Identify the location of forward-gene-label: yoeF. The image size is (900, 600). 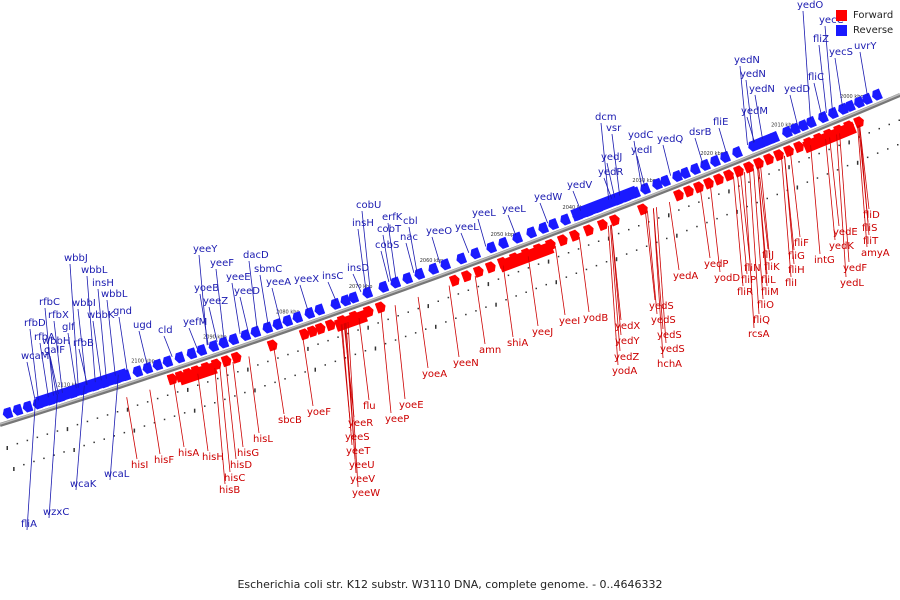
(319, 412).